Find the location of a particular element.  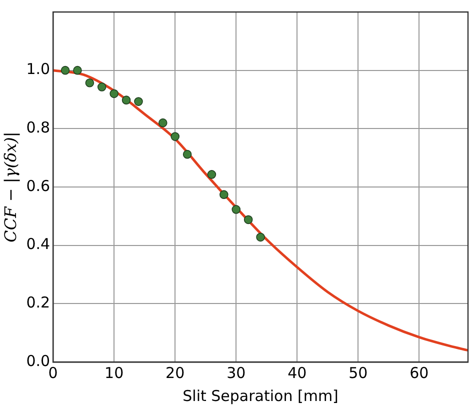

y-tick-label: 0.2 is located at coordinates (38, 303).